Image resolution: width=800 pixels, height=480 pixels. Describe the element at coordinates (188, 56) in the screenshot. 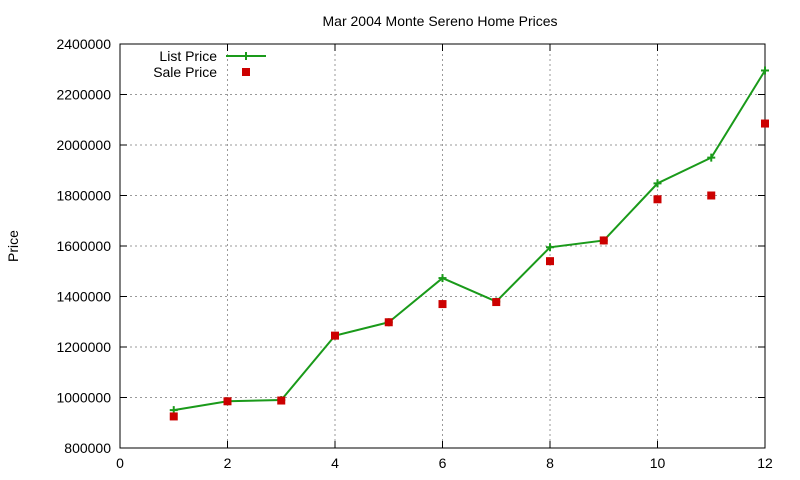

I see `legend-label: List Price` at that location.